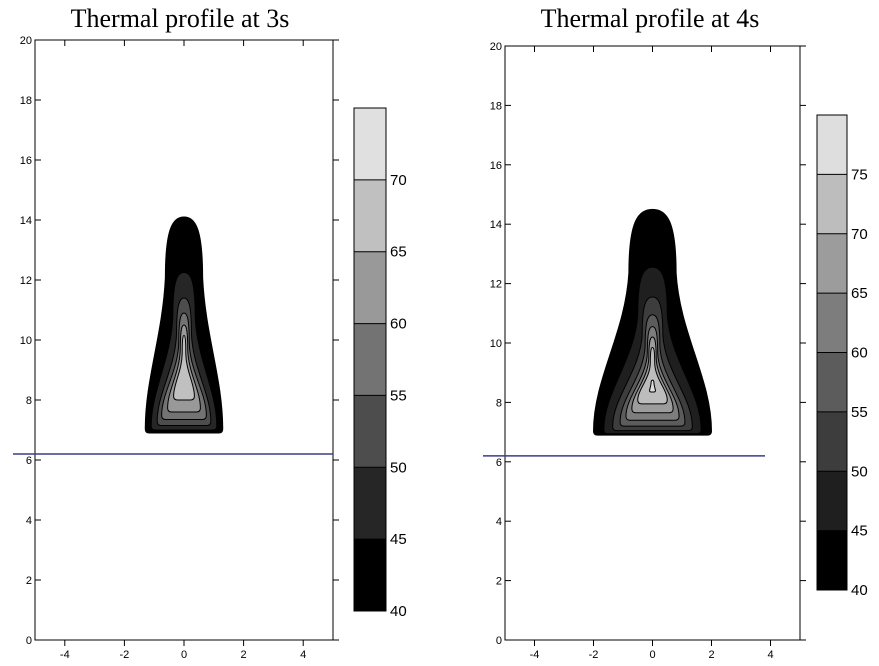  I want to click on chart-title-left: Thermal profile at 3s, so click(180, 18).